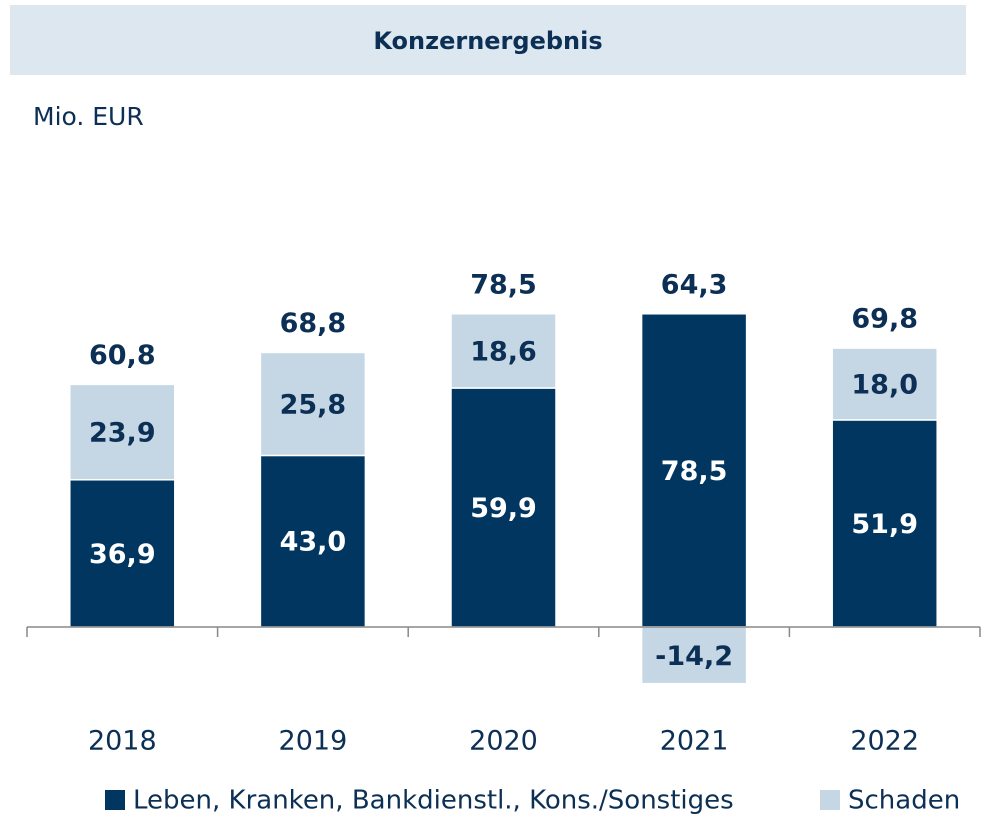 The height and width of the screenshot is (814, 996). Describe the element at coordinates (503, 741) in the screenshot. I see `x-tick-label: 2020` at that location.